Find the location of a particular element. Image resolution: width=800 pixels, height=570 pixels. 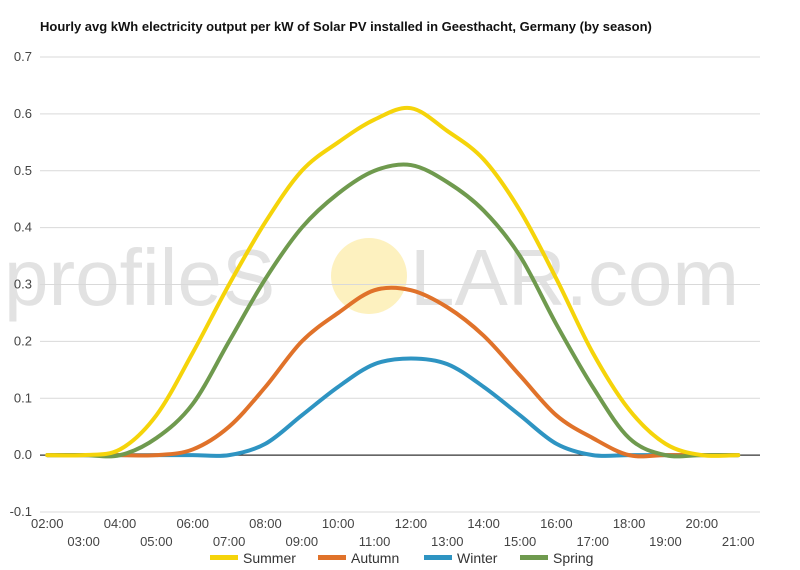

x-tick-label: 02:00 is located at coordinates (47, 523).